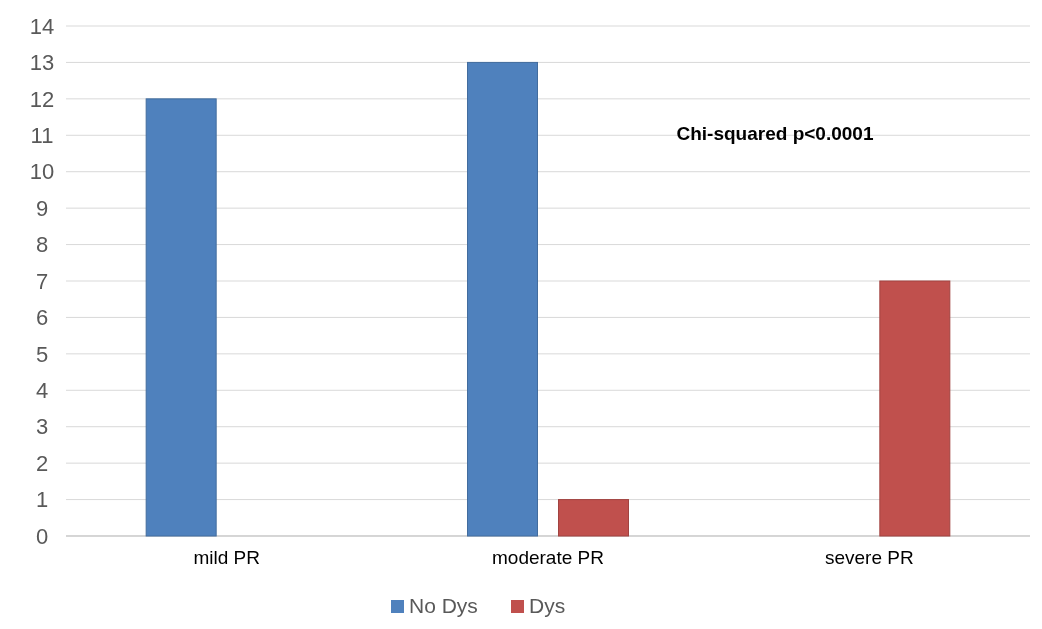 This screenshot has width=1042, height=629. I want to click on legend-label: No Dys, so click(443, 605).